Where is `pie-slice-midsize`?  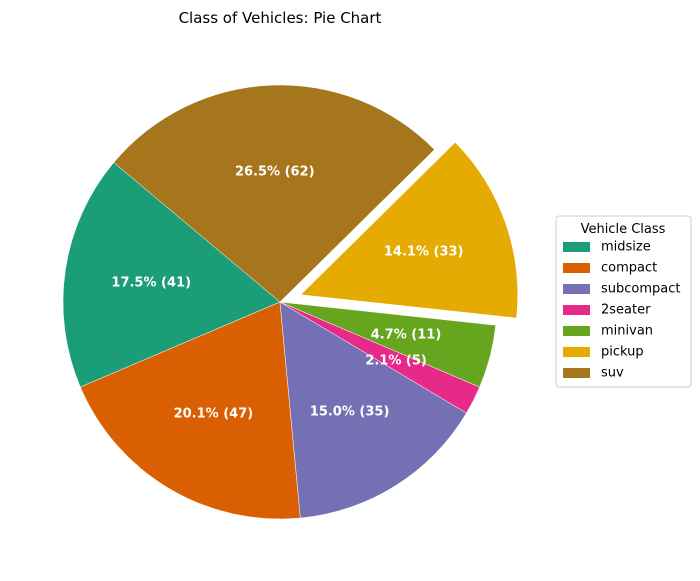
pie-slice-midsize is located at coordinates (171, 275).